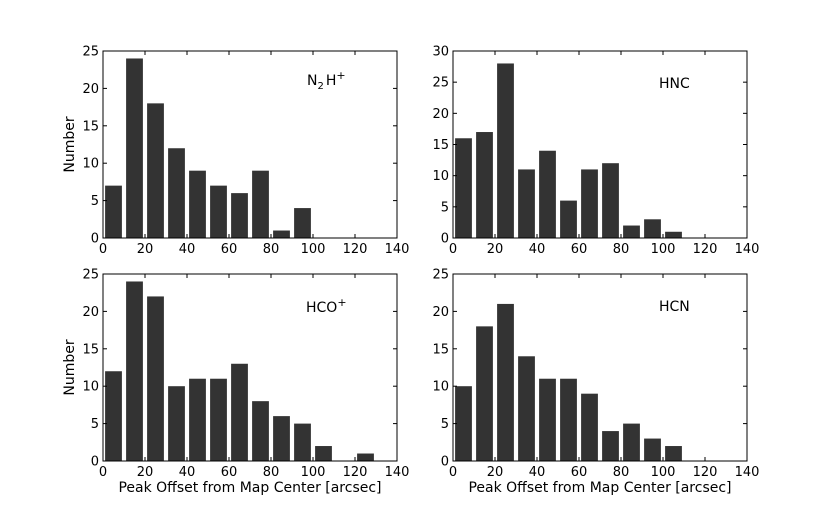 The height and width of the screenshot is (513, 830). Describe the element at coordinates (321, 308) in the screenshot. I see `label-main: HCO` at that location.